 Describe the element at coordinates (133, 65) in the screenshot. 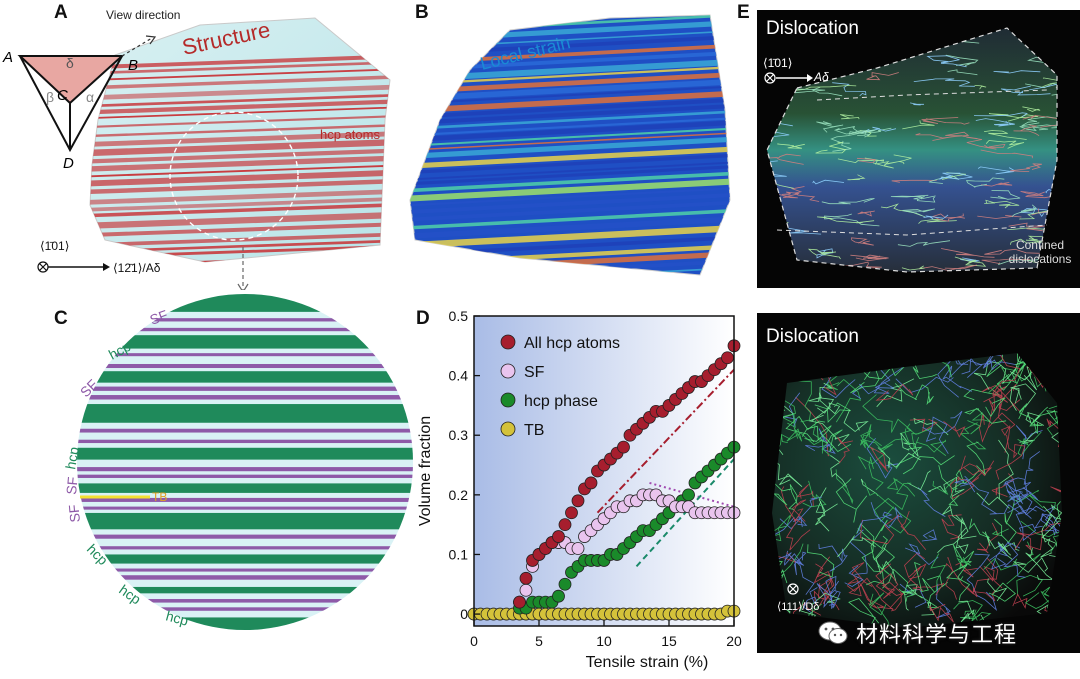

I see `vertex-b: B` at that location.